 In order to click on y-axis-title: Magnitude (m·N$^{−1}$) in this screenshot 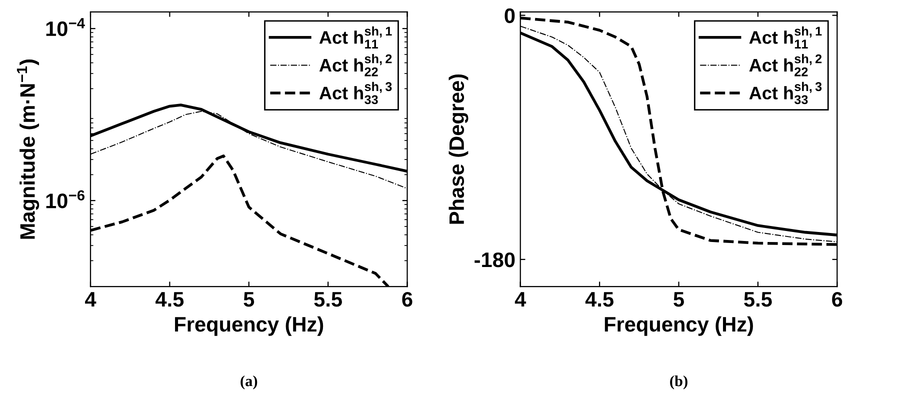, I will do `click(28, 149)`.